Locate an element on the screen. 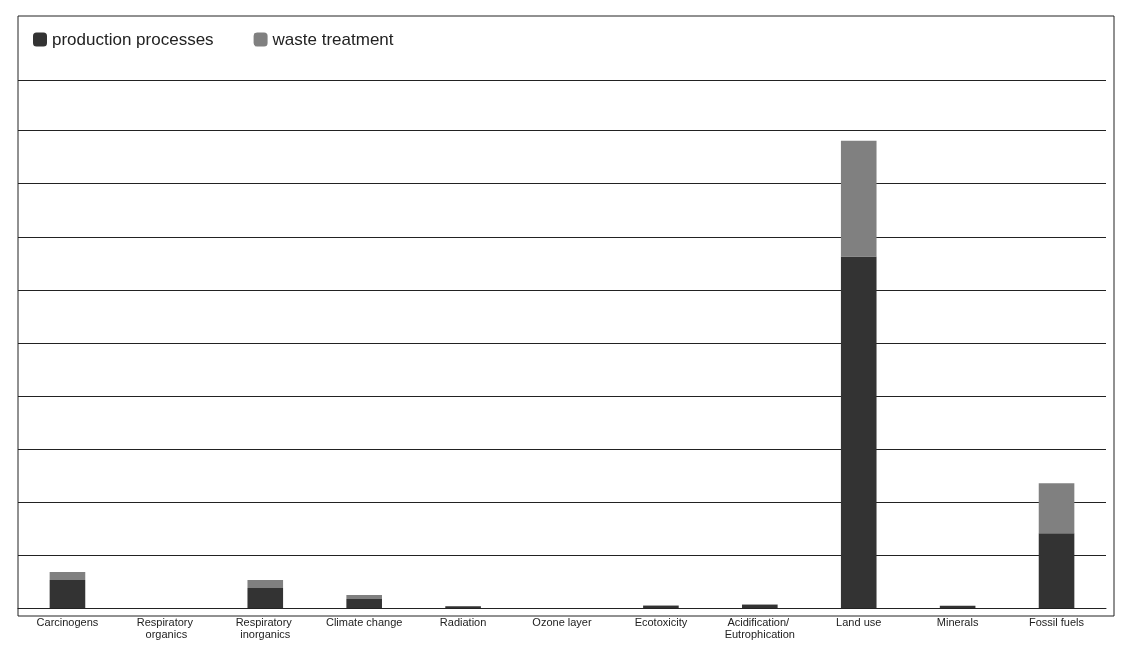 The width and height of the screenshot is (1124, 656). x-tick-label: Radiation is located at coordinates (463, 622).